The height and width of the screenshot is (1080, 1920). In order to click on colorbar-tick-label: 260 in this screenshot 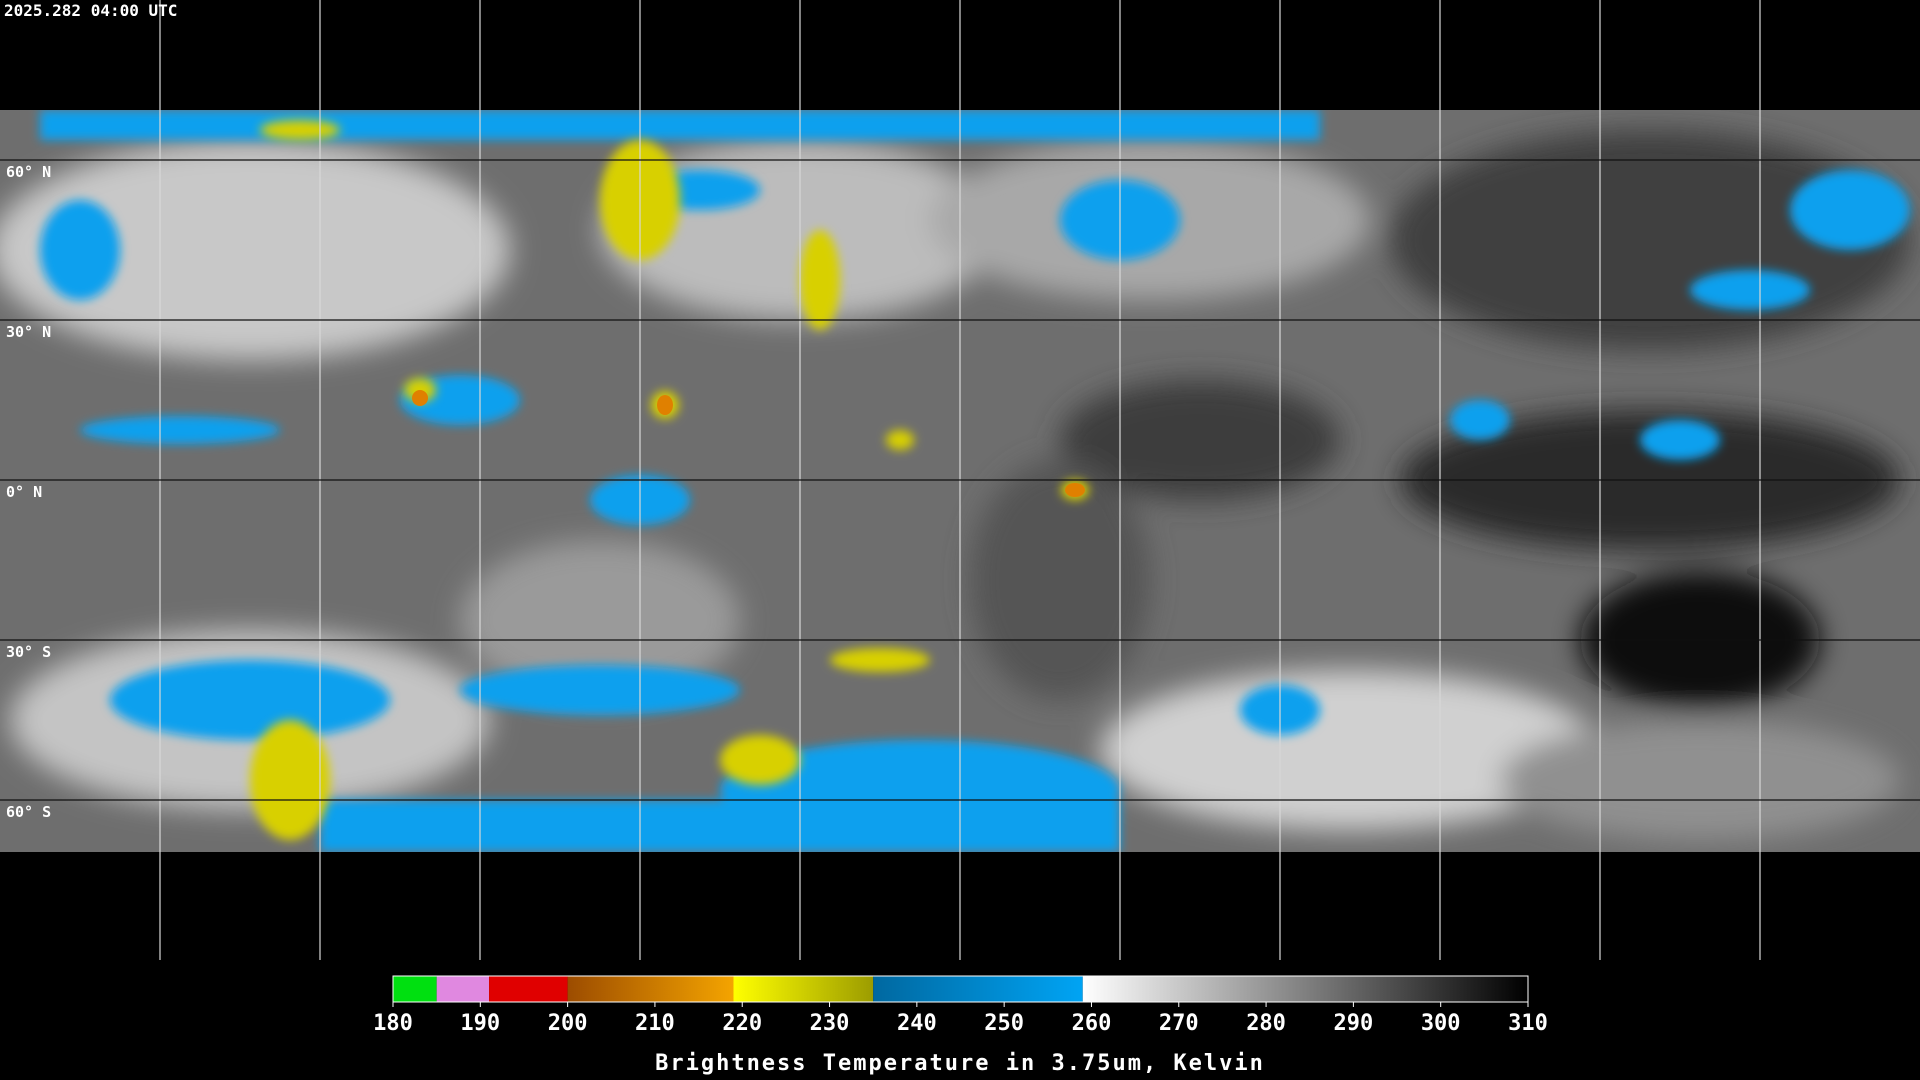, I will do `click(1092, 1023)`.